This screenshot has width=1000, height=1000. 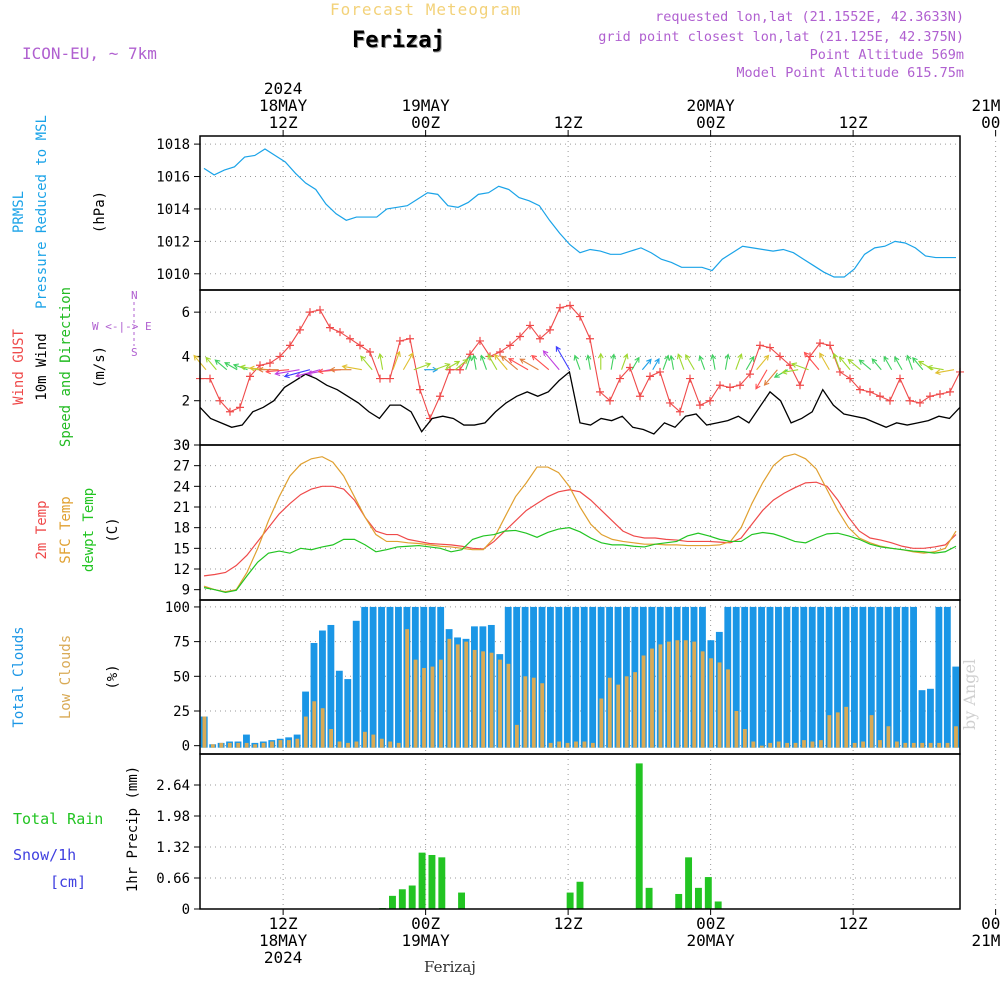 I want to click on precip-label-rain: Total Rain, so click(x=58, y=819).